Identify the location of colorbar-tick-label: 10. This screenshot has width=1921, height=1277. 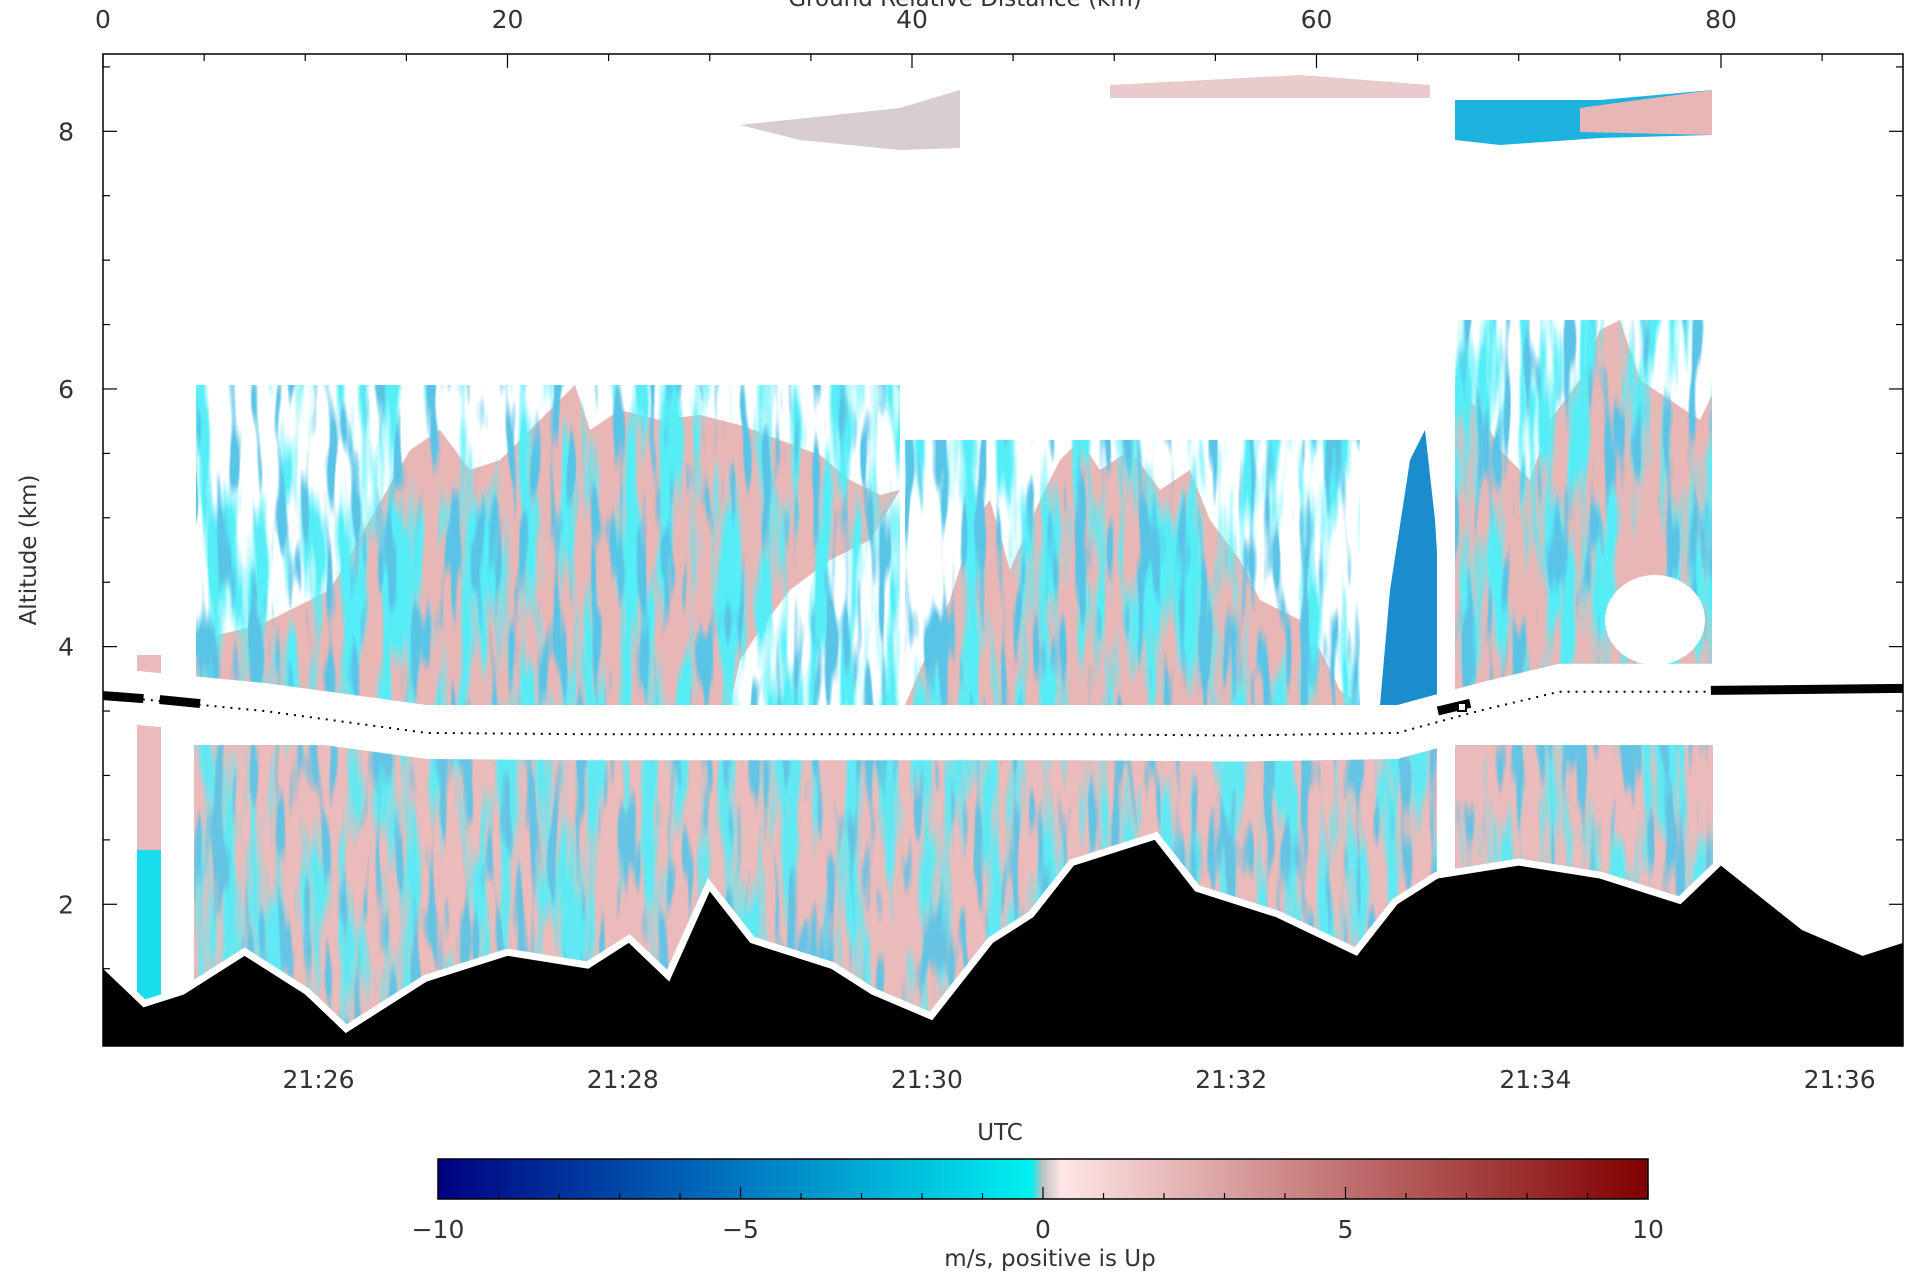
(1648, 1229).